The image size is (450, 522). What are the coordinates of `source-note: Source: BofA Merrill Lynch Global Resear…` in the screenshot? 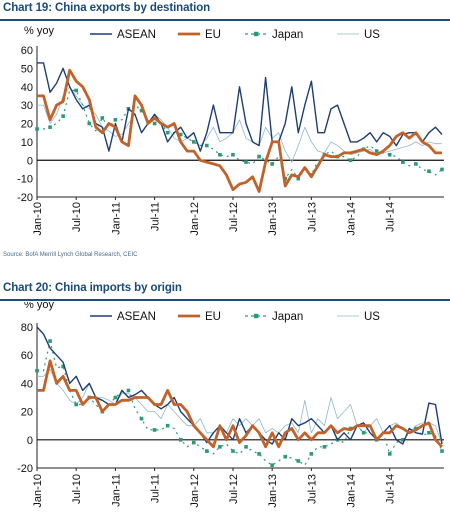 It's located at (70, 255).